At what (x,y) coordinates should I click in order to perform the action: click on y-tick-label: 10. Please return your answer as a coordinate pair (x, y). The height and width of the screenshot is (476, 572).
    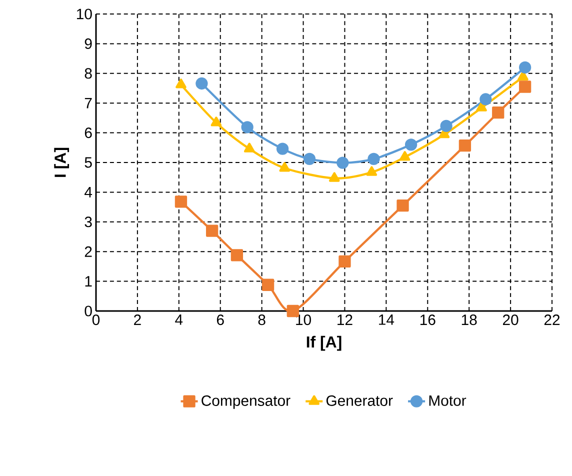
    Looking at the image, I should click on (84, 14).